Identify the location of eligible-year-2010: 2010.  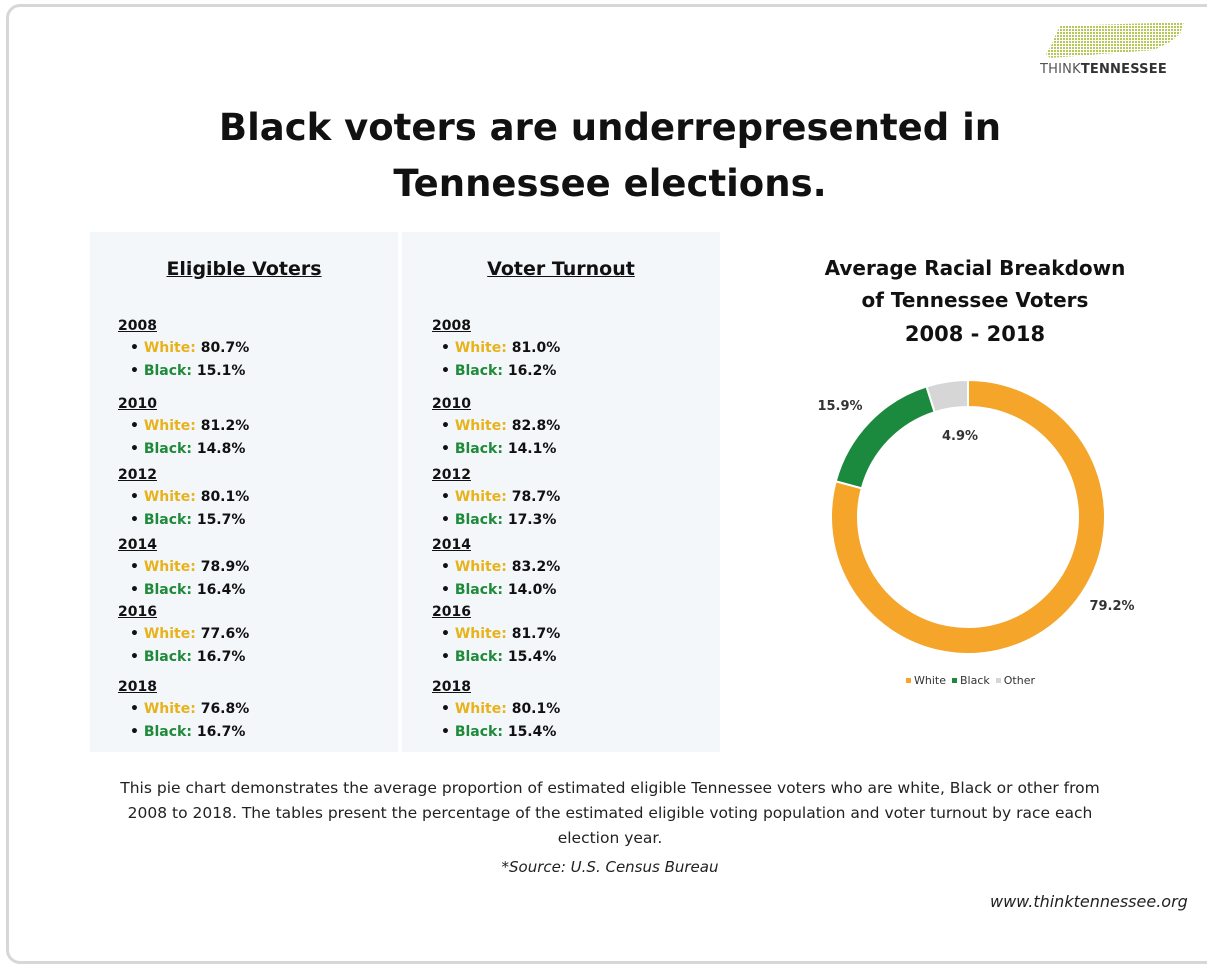
(137, 404).